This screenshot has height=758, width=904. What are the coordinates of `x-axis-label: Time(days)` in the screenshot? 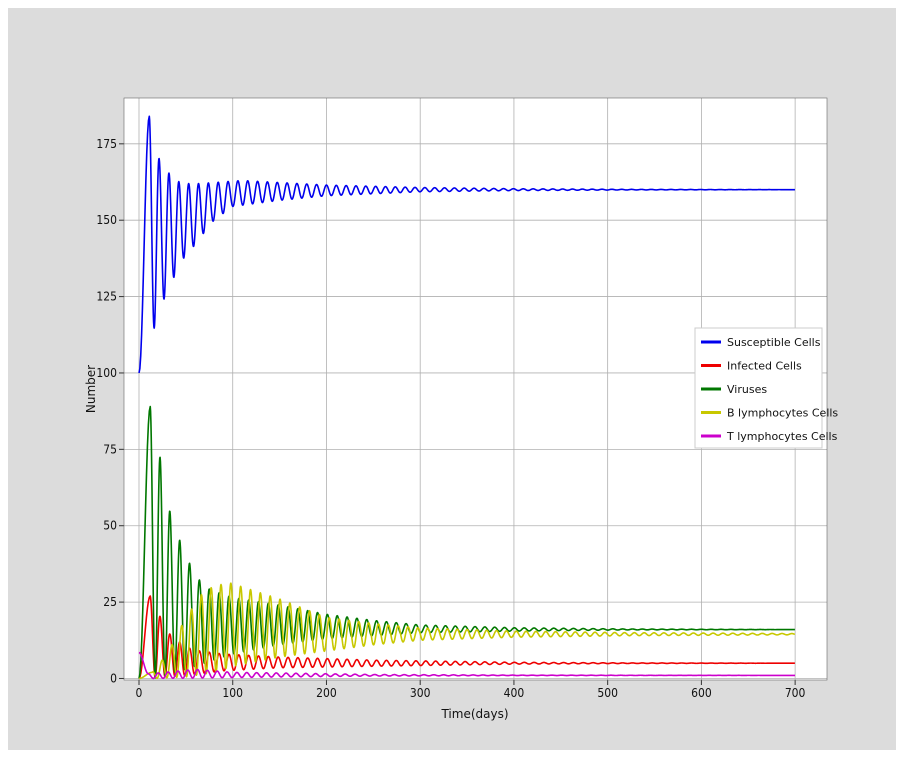 It's located at (474, 714).